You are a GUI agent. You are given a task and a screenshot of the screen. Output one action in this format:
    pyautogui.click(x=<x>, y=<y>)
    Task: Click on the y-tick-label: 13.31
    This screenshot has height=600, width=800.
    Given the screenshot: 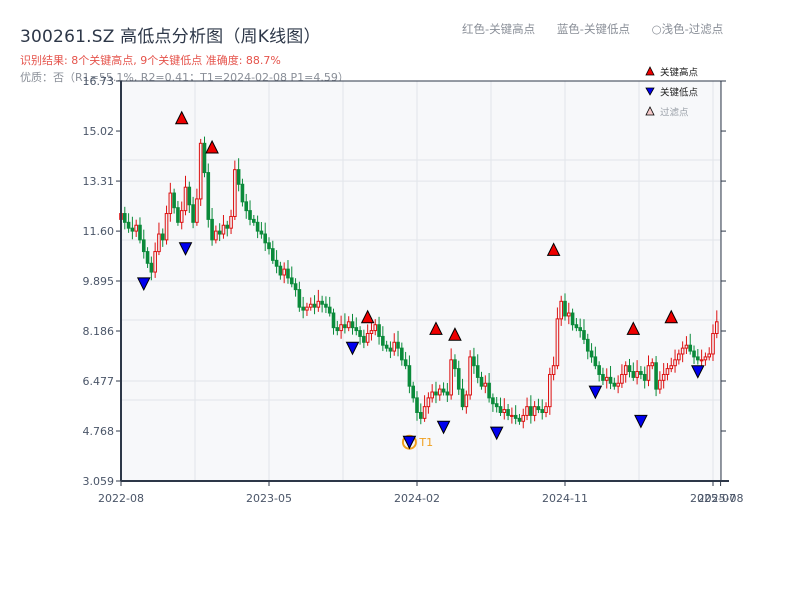 What is the action you would take?
    pyautogui.click(x=99, y=181)
    